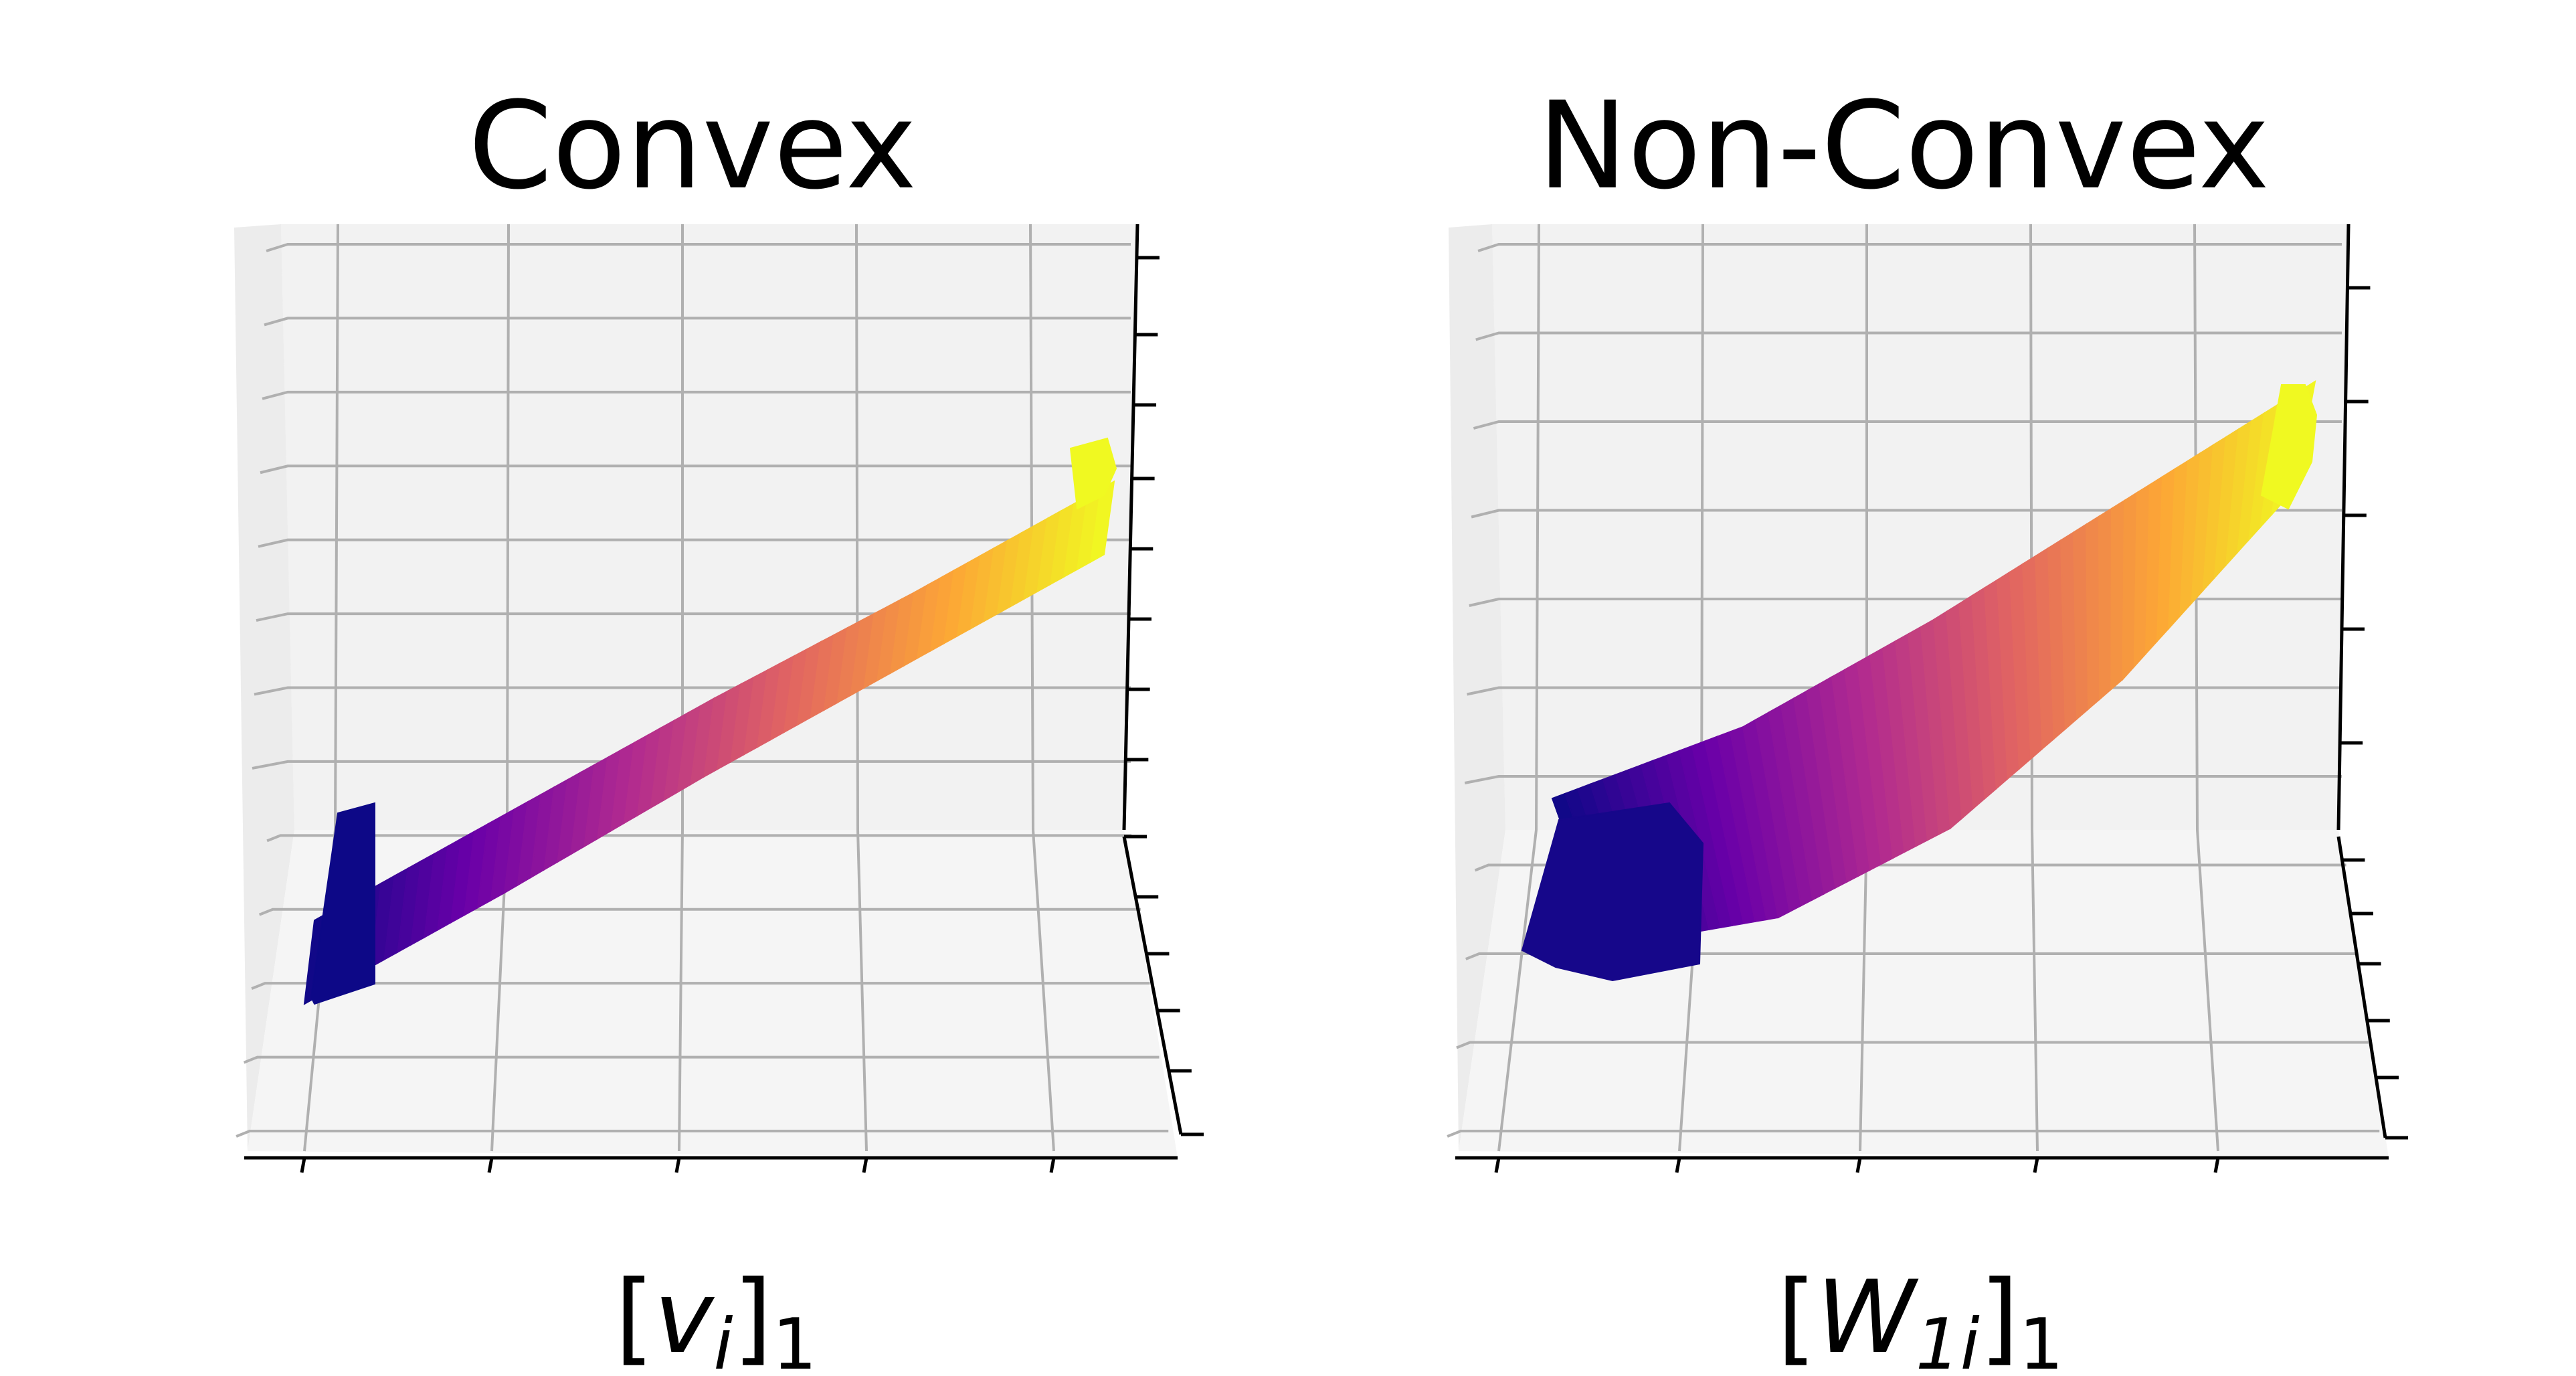  I want to click on x-label-subscript-index: 1i, so click(1948, 1340).